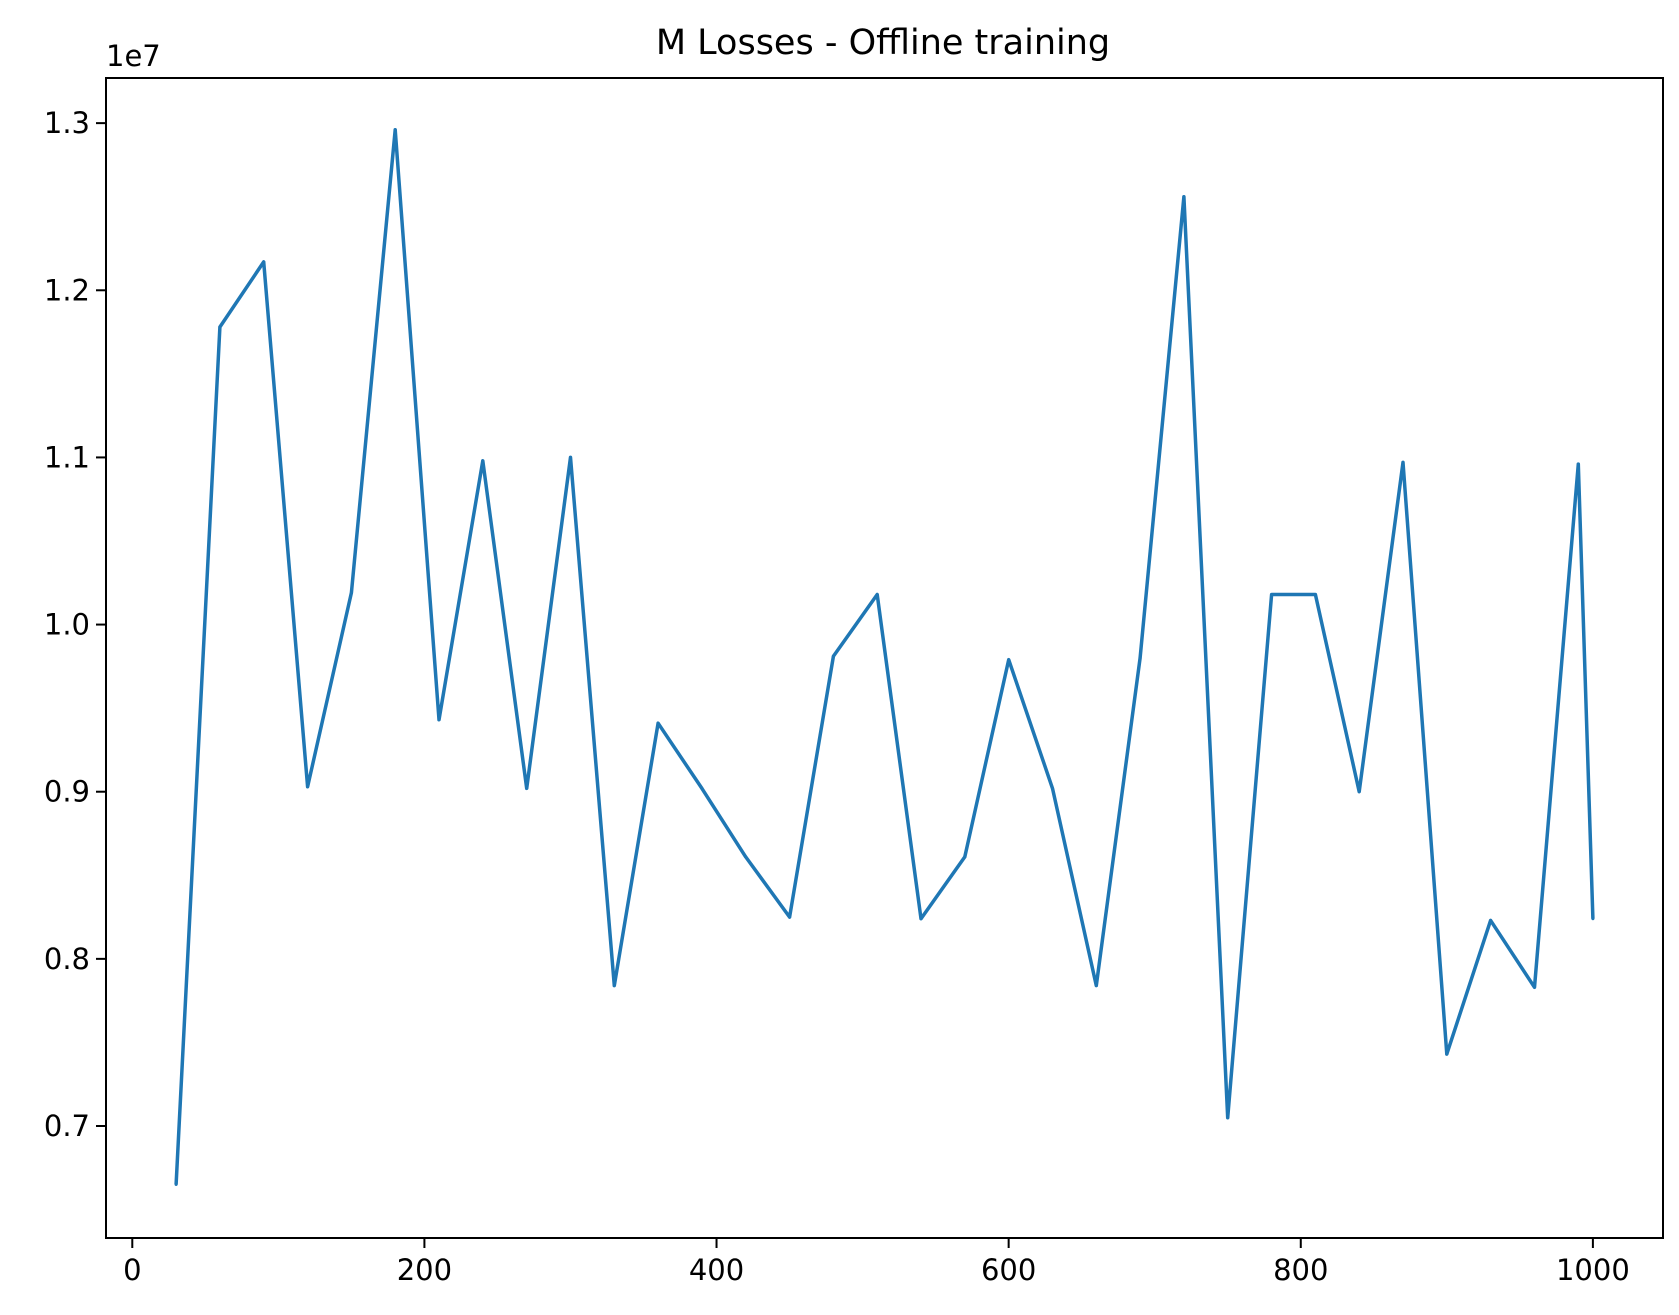 The width and height of the screenshot is (1679, 1315). I want to click on y-axis-offset-label: 1e7, so click(133, 56).